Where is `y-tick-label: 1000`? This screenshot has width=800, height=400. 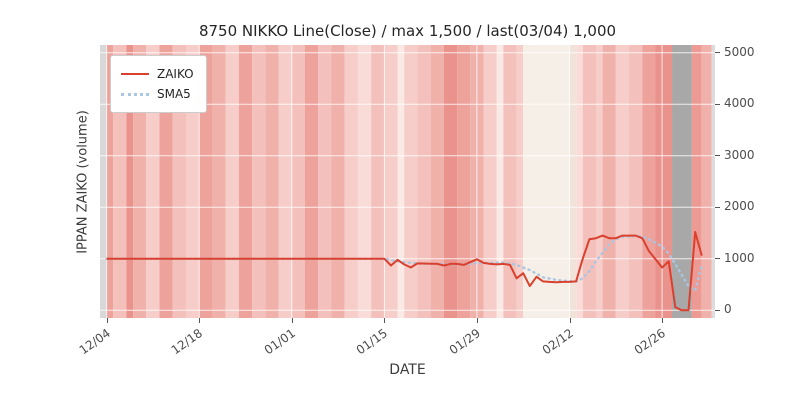 y-tick-label: 1000 is located at coordinates (739, 257).